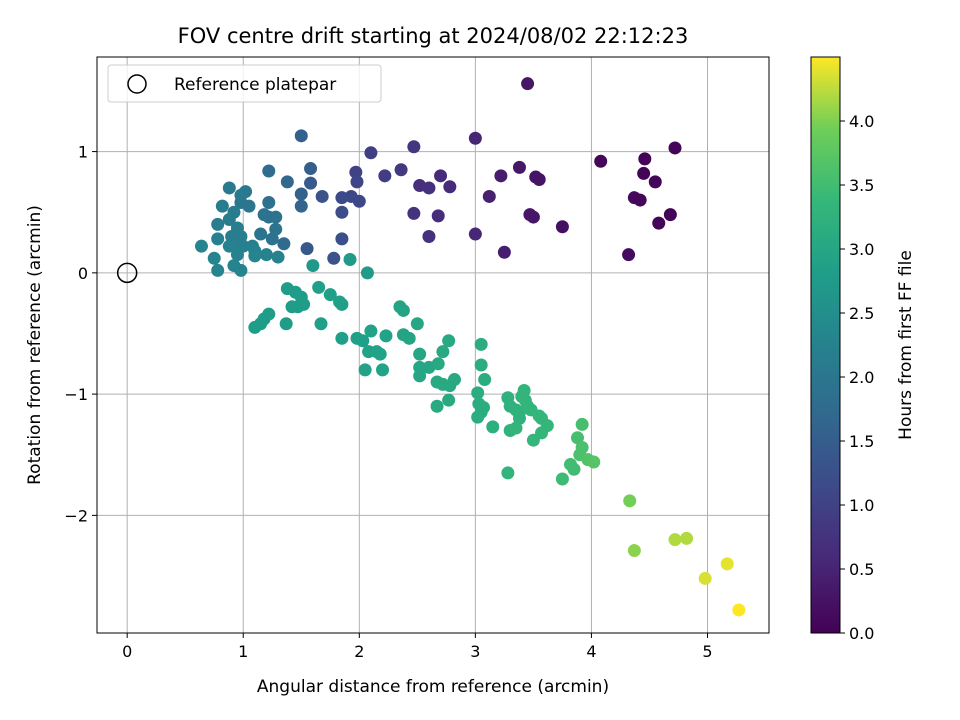 Image resolution: width=960 pixels, height=720 pixels. I want to click on colorbar-tick-label: 3.5, so click(861, 185).